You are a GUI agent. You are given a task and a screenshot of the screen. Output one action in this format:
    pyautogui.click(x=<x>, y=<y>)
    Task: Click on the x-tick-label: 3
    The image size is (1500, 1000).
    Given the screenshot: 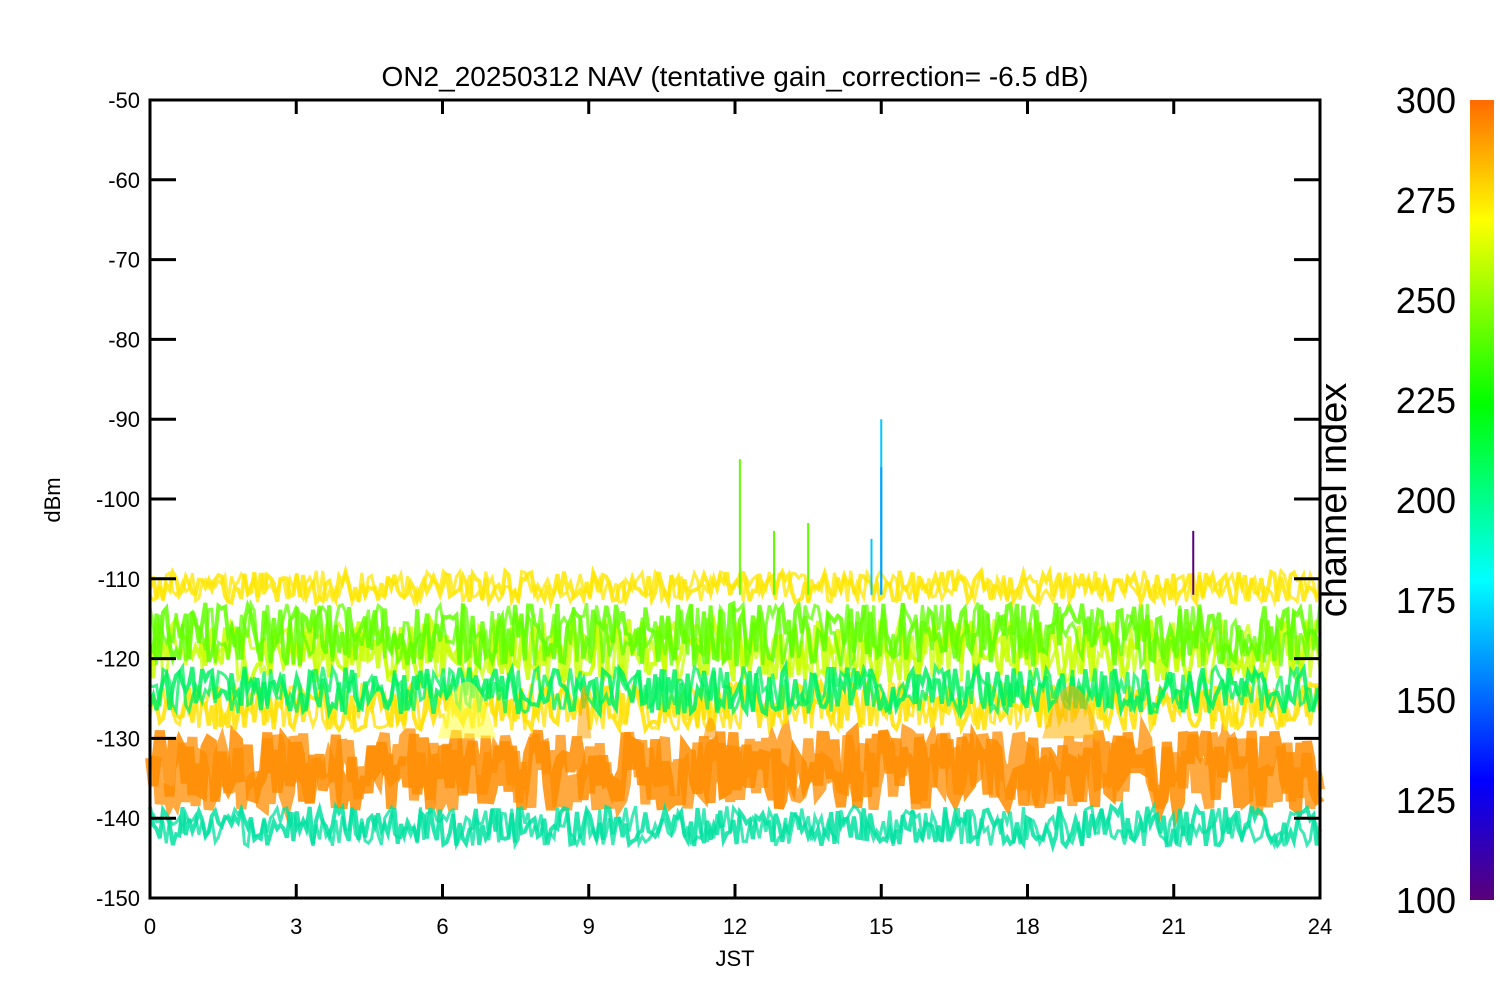 What is the action you would take?
    pyautogui.click(x=296, y=926)
    